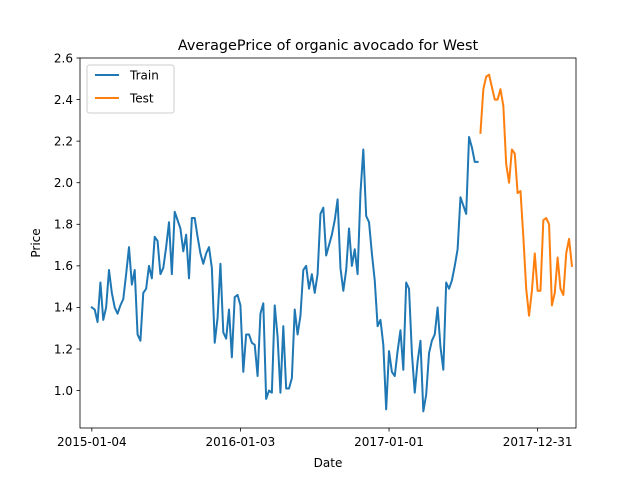 The width and height of the screenshot is (640, 480). What do you see at coordinates (144, 76) in the screenshot?
I see `legend-label-train: Train` at bounding box center [144, 76].